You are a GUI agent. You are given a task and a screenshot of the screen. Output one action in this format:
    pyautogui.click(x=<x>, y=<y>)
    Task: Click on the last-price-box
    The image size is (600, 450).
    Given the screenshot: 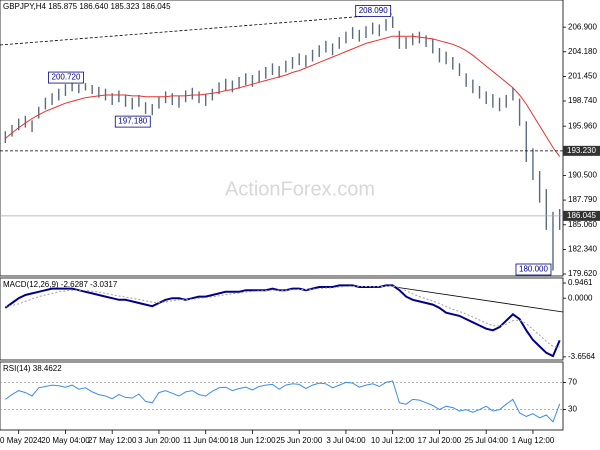 What is the action you would take?
    pyautogui.click(x=581, y=215)
    